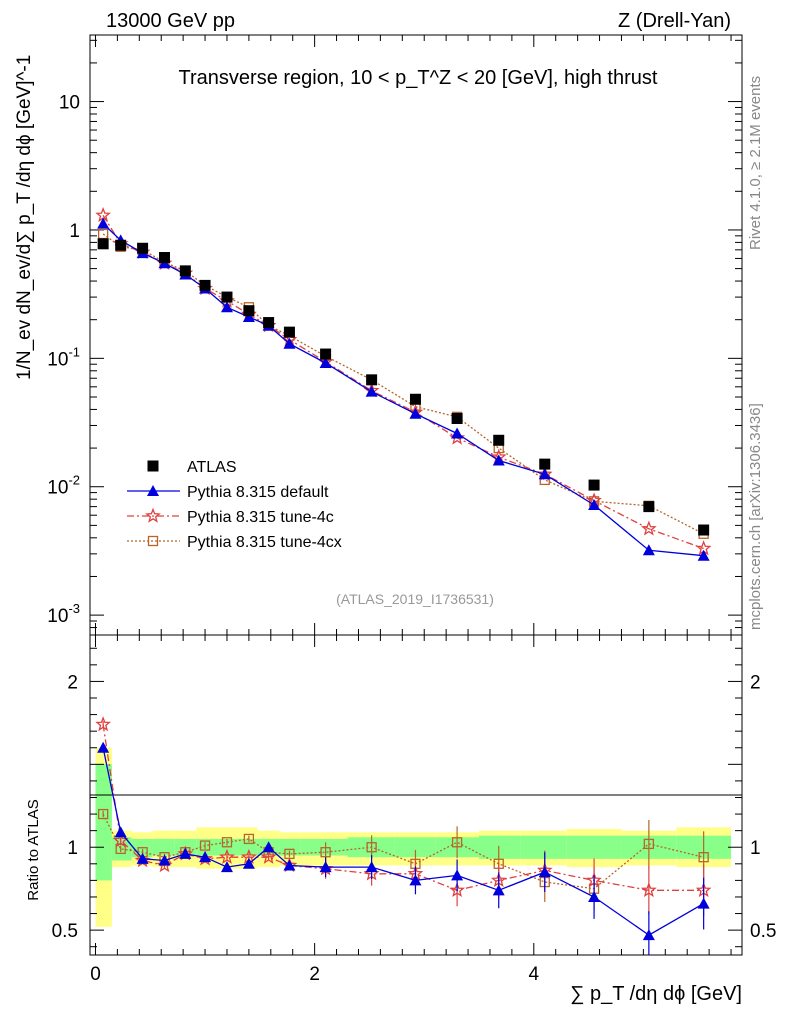 Image resolution: width=786 pixels, height=1024 pixels. Describe the element at coordinates (74, 231) in the screenshot. I see `y-tick-label: 1` at that location.